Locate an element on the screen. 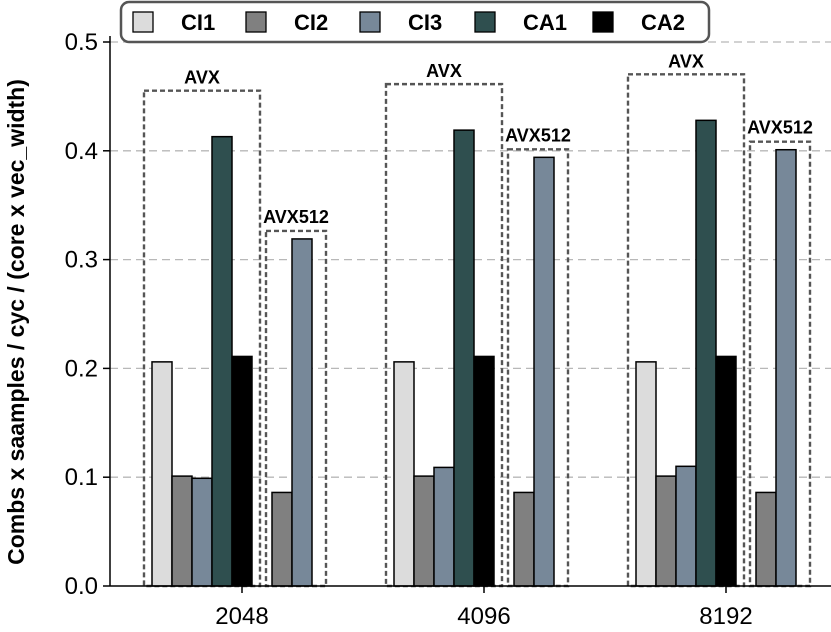 The image size is (831, 632). y-tick-label: 0.1 is located at coordinates (81, 477).